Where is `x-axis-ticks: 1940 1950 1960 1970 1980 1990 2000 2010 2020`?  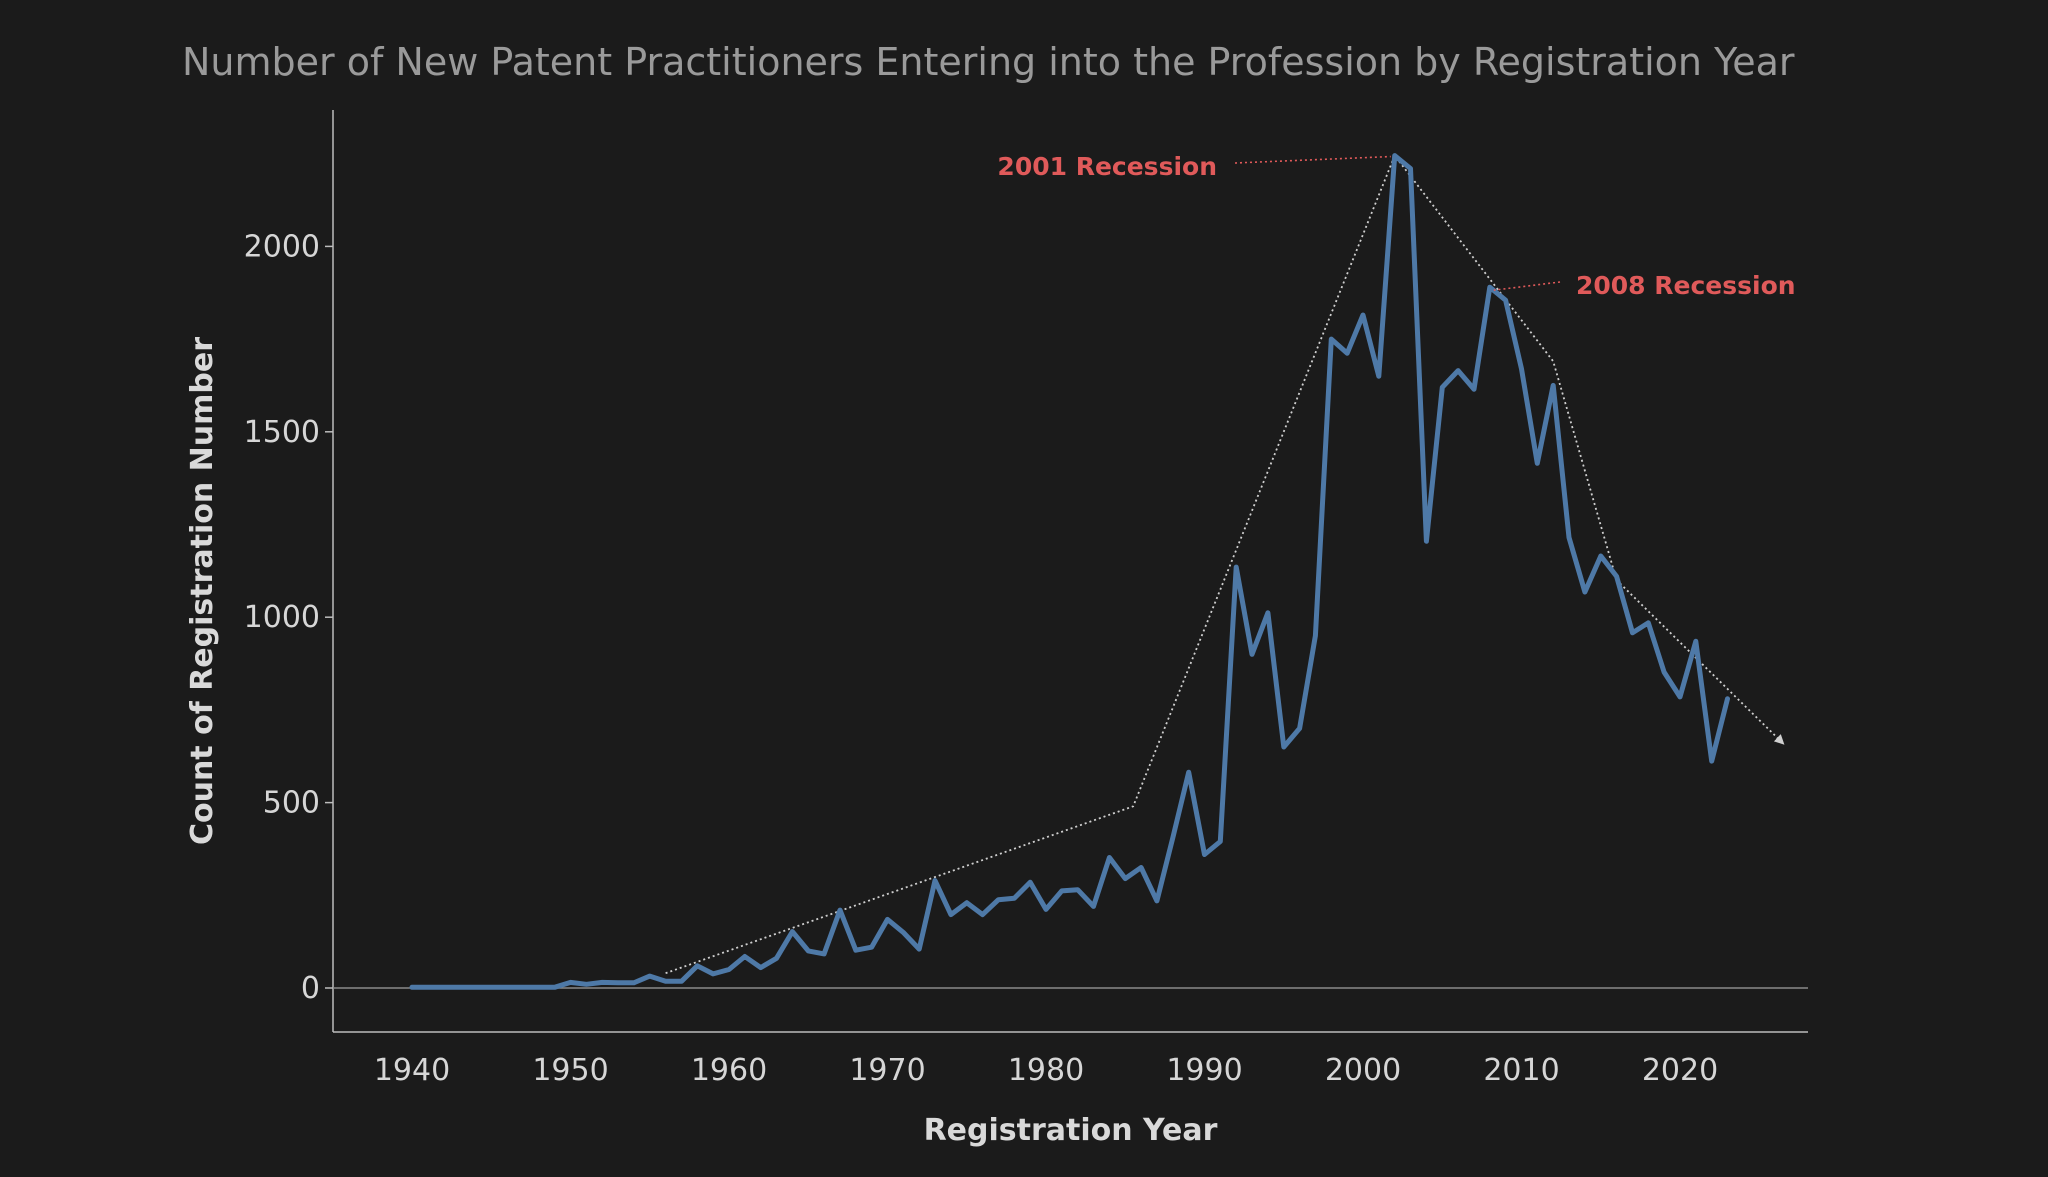 x-axis-ticks: 1940 1950 1960 1970 1980 1990 2000 2010 2020 is located at coordinates (1046, 1070).